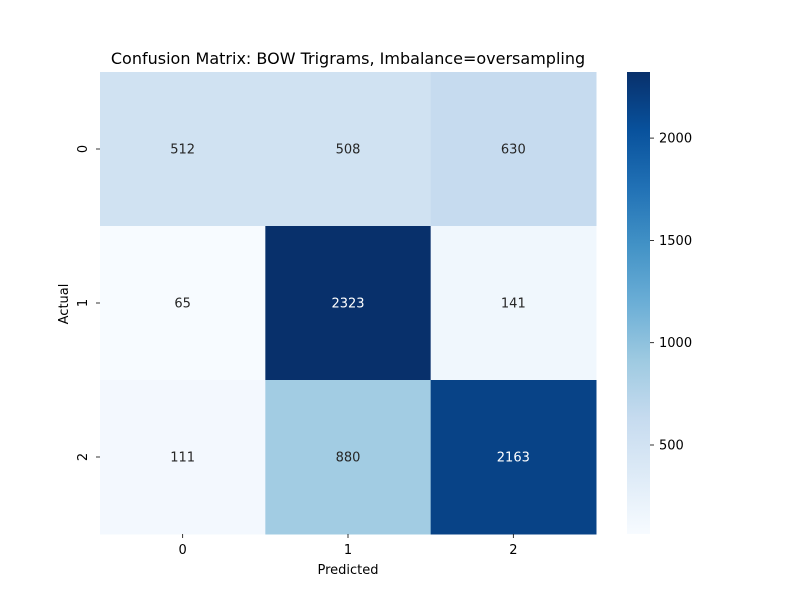 Image resolution: width=800 pixels, height=600 pixels. I want to click on y-tick-label: 2, so click(83, 457).